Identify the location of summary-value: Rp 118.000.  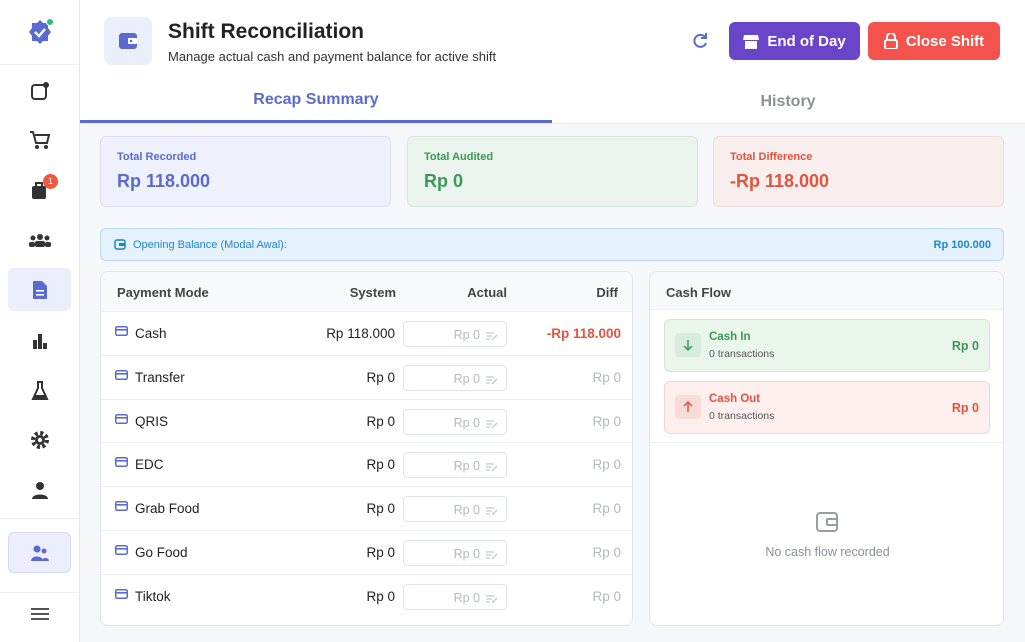
(164, 181).